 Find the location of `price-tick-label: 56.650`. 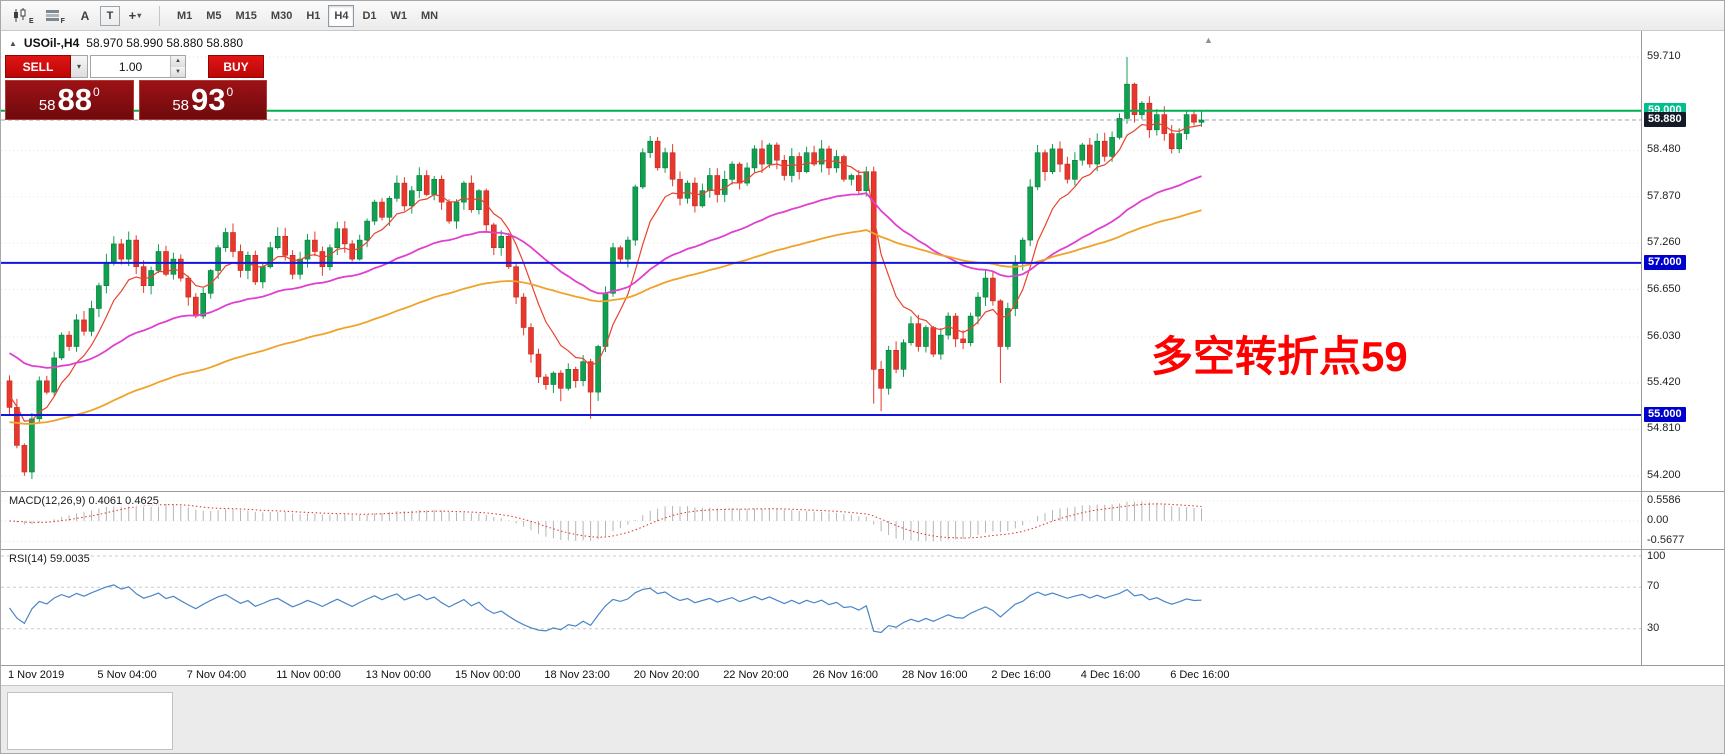

price-tick-label: 56.650 is located at coordinates (1664, 288).